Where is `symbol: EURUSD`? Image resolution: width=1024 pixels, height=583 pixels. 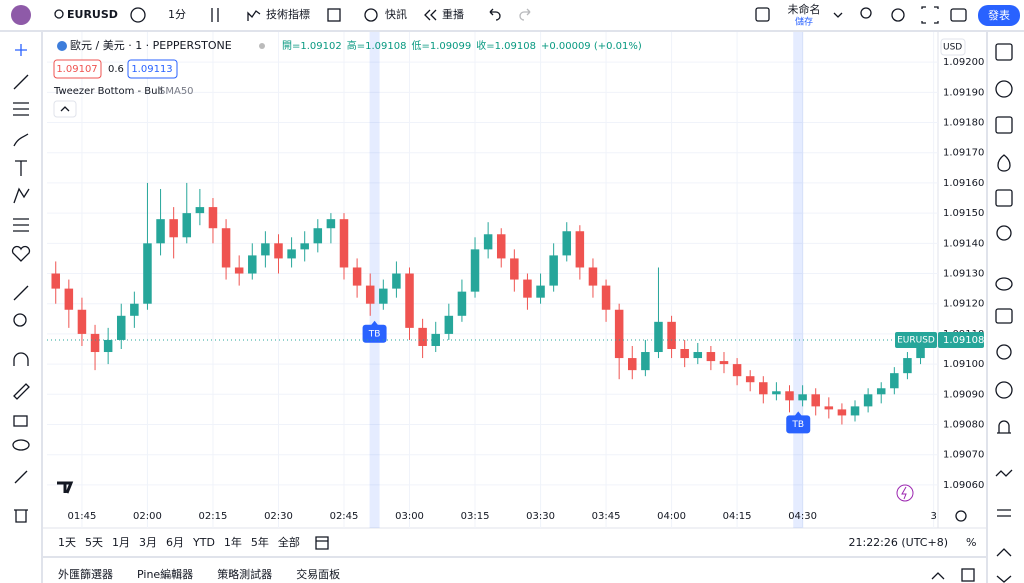
symbol: EURUSD is located at coordinates (92, 14).